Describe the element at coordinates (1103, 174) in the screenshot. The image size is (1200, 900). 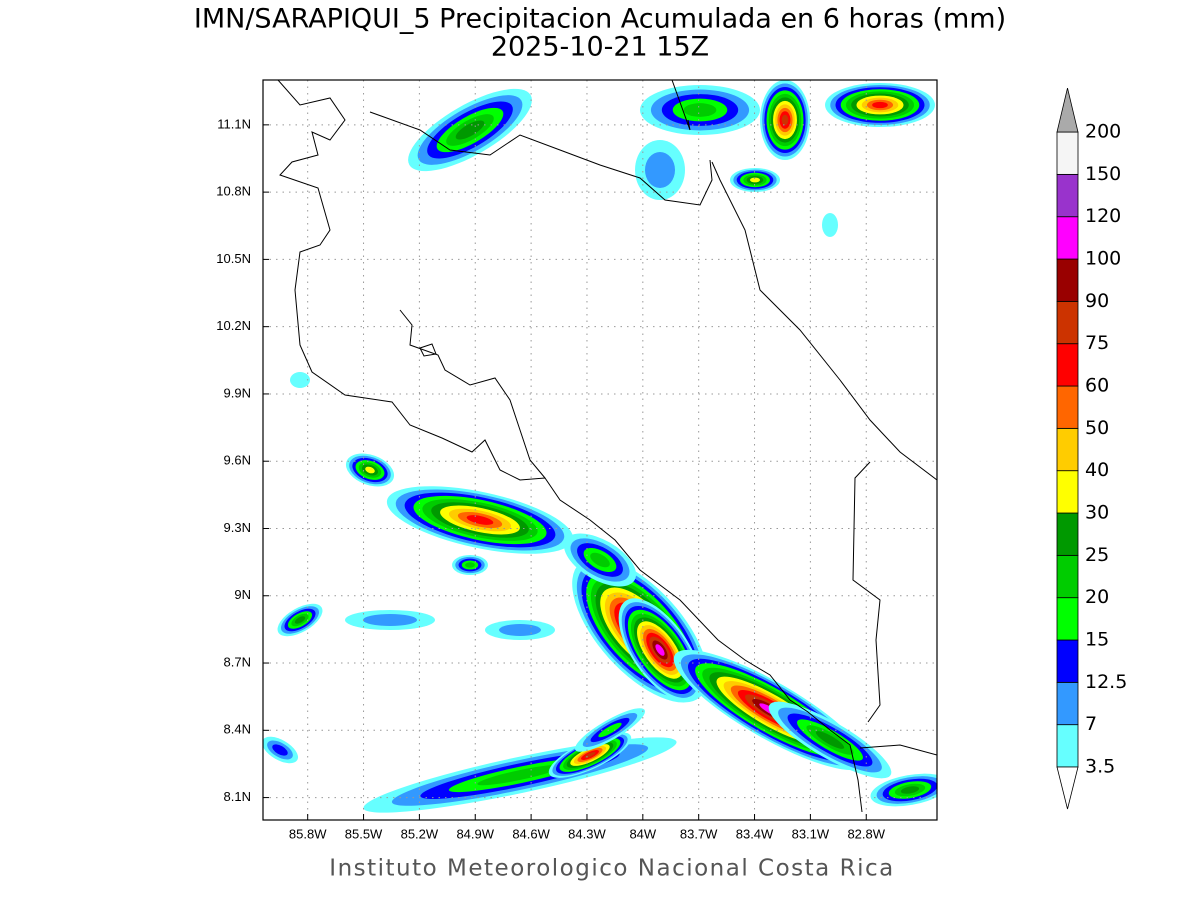
I see `colorbar-label: 150` at that location.